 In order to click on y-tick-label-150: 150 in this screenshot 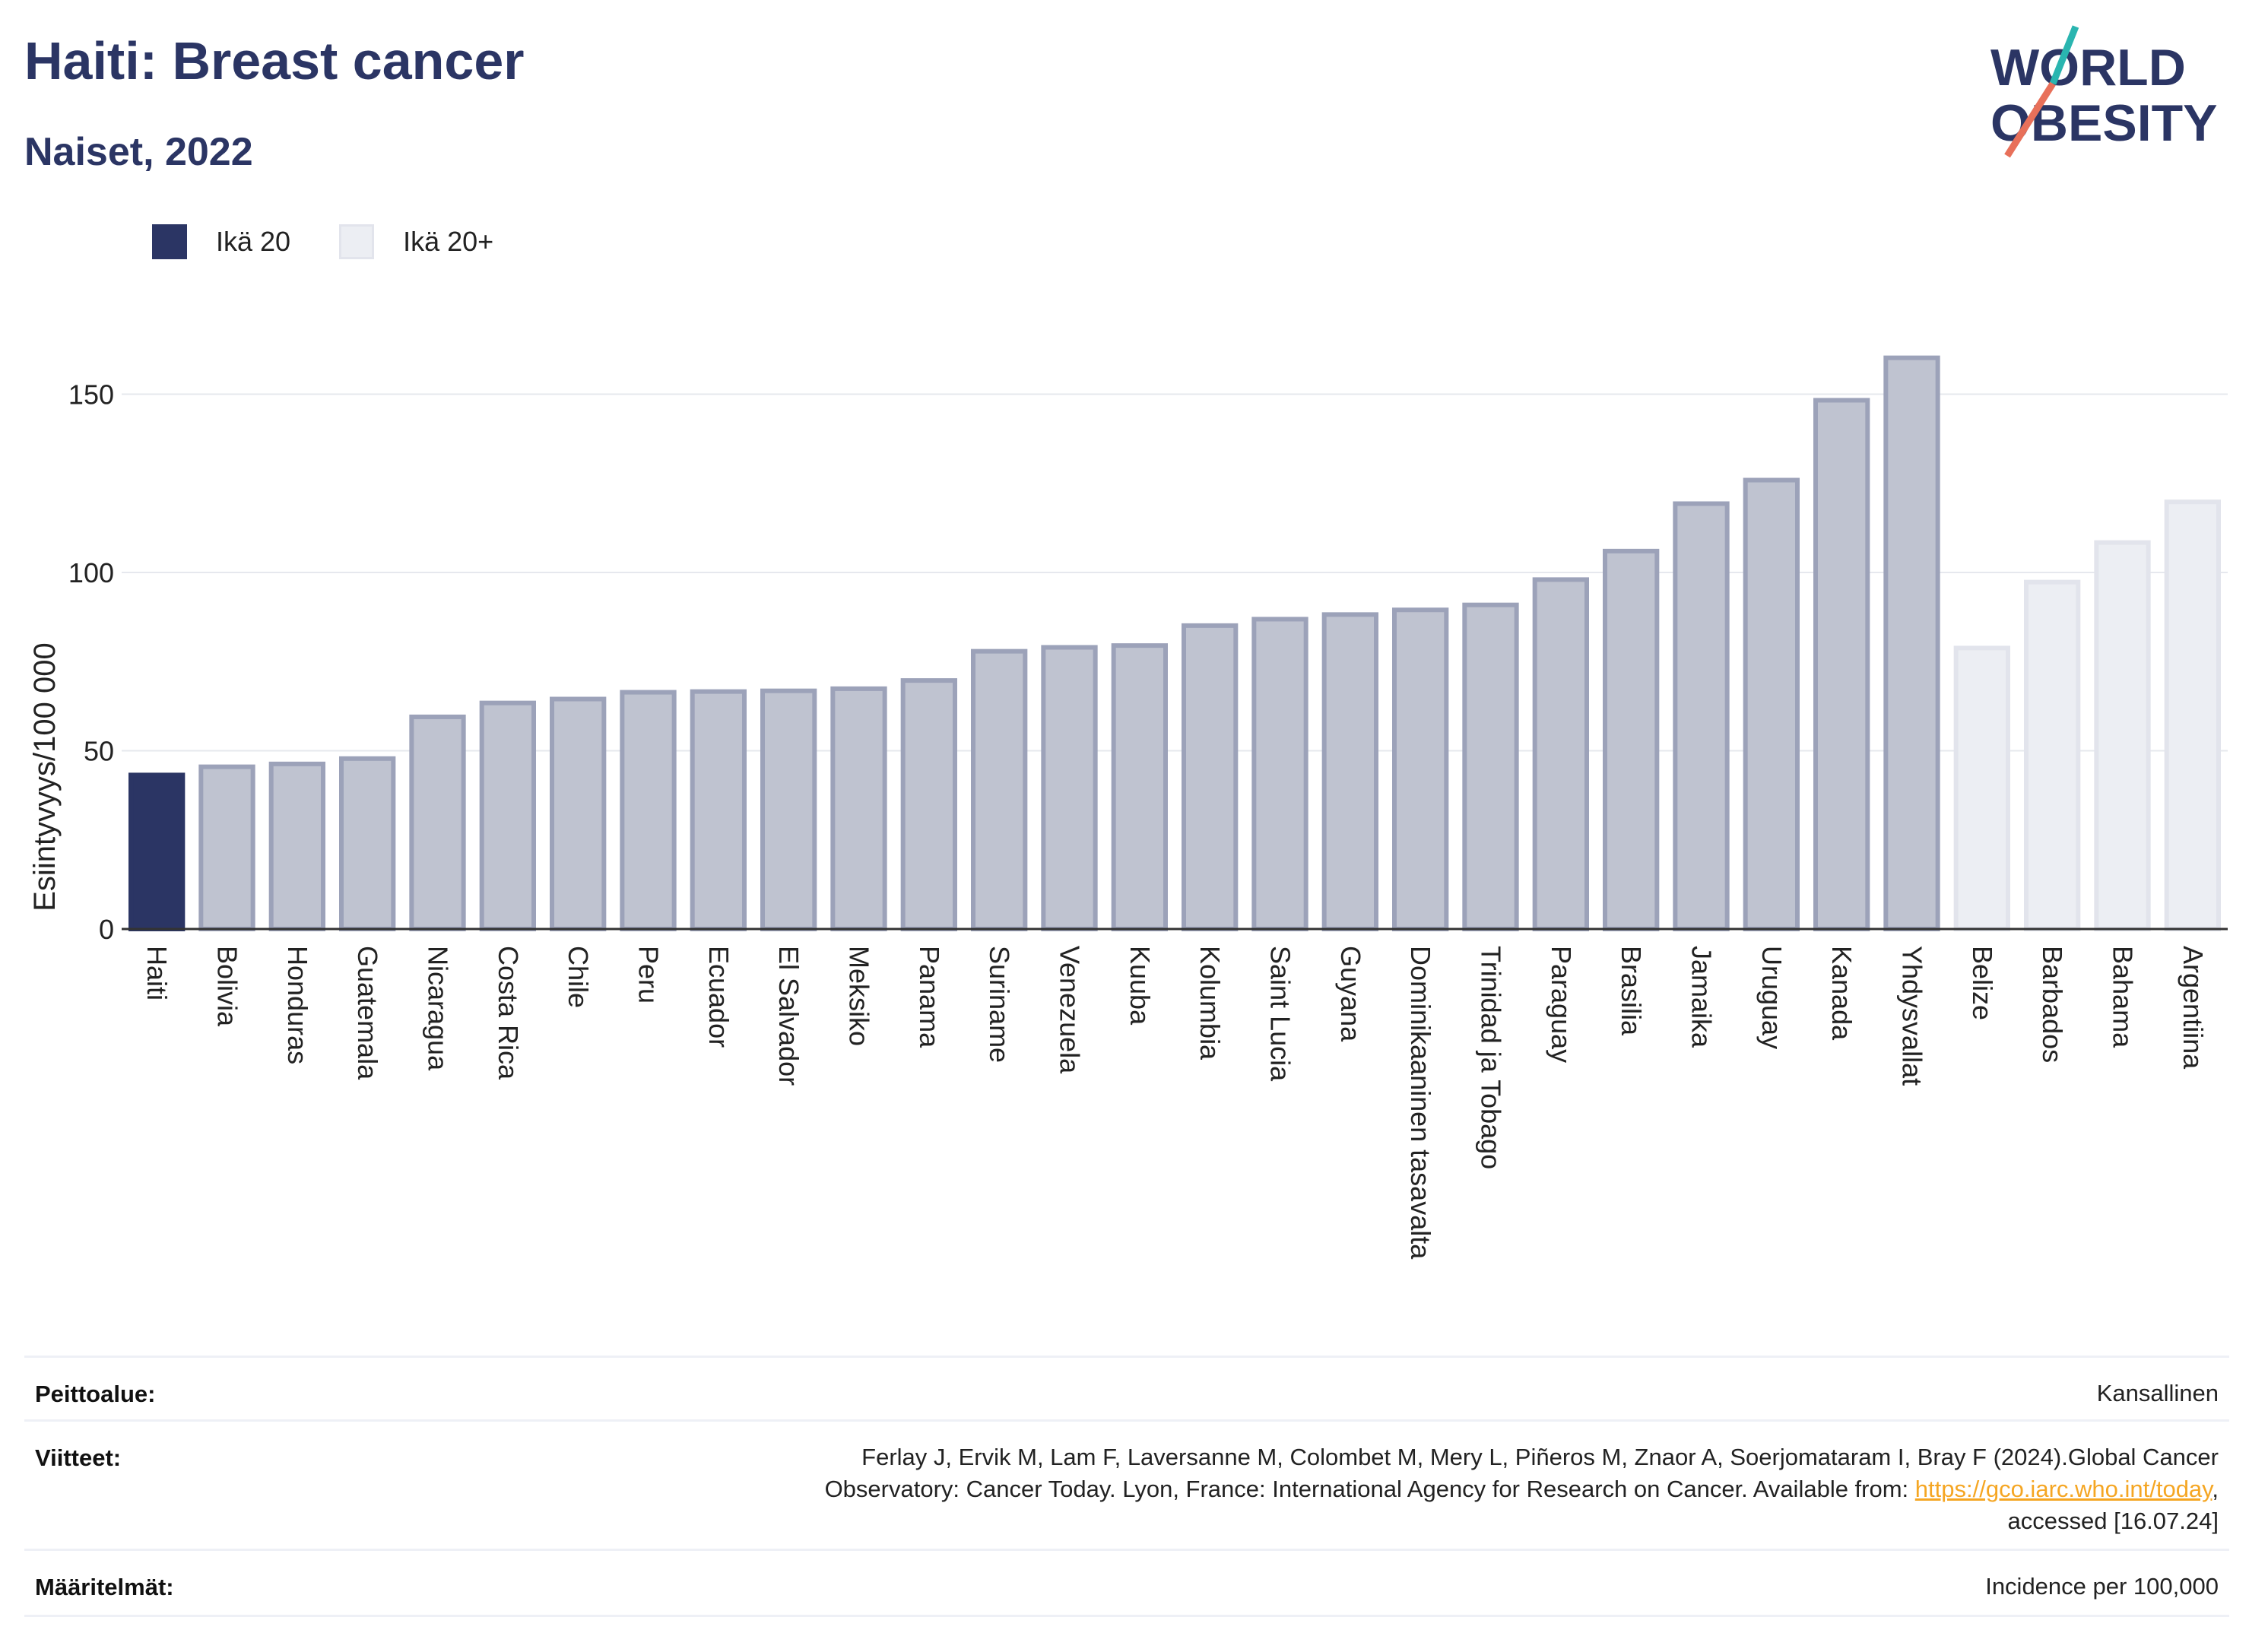, I will do `click(91, 395)`.